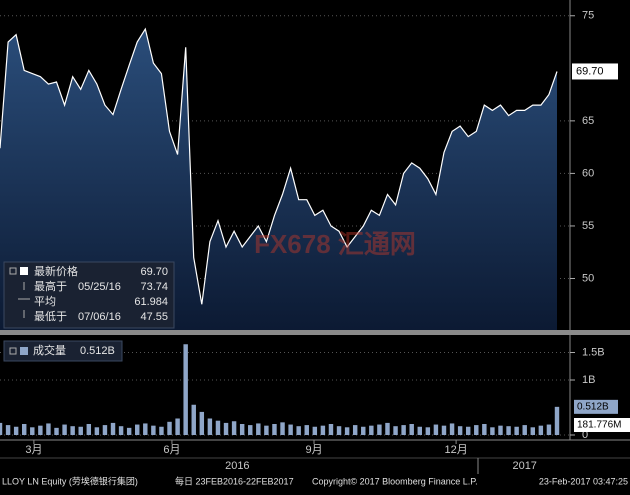 The height and width of the screenshot is (495, 630). I want to click on footer-period: 每日 23FEB2016-22FEB2017, so click(234, 480).